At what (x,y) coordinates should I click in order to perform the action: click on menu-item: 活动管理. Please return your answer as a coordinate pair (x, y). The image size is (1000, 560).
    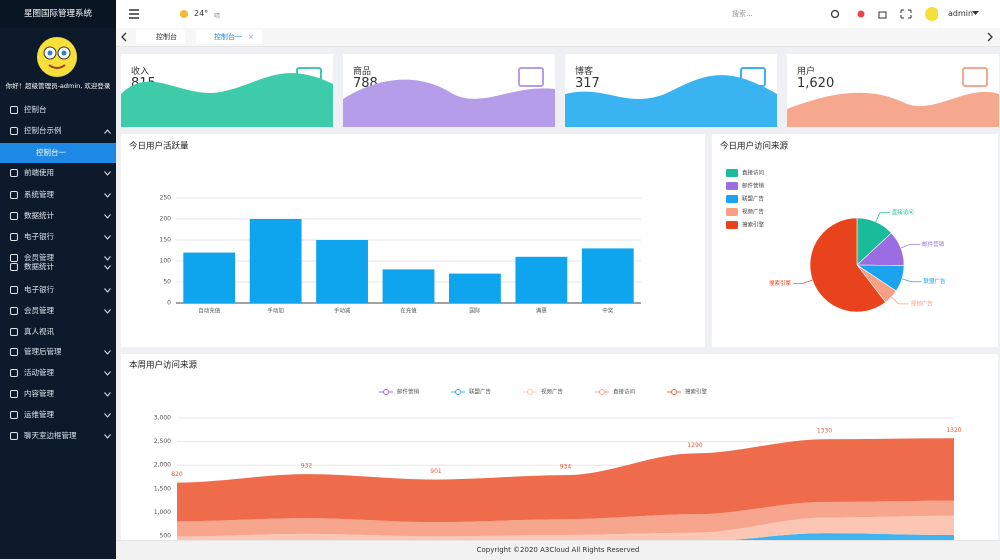
    Looking at the image, I should click on (58, 373).